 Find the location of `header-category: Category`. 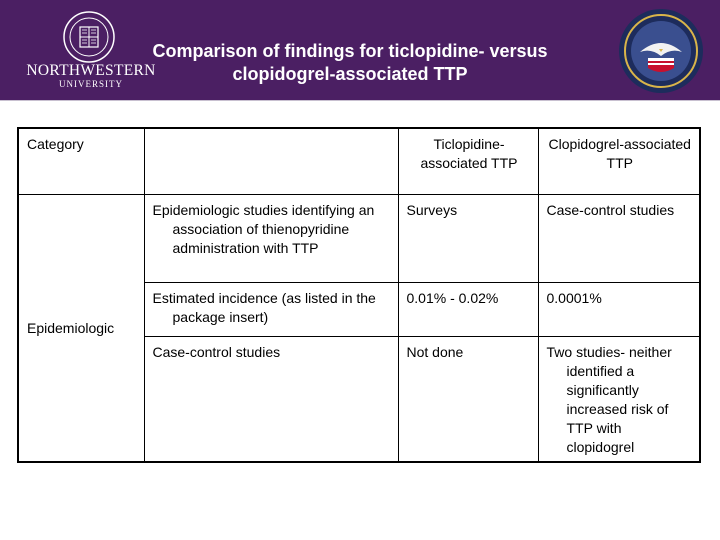

header-category: Category is located at coordinates (81, 161).